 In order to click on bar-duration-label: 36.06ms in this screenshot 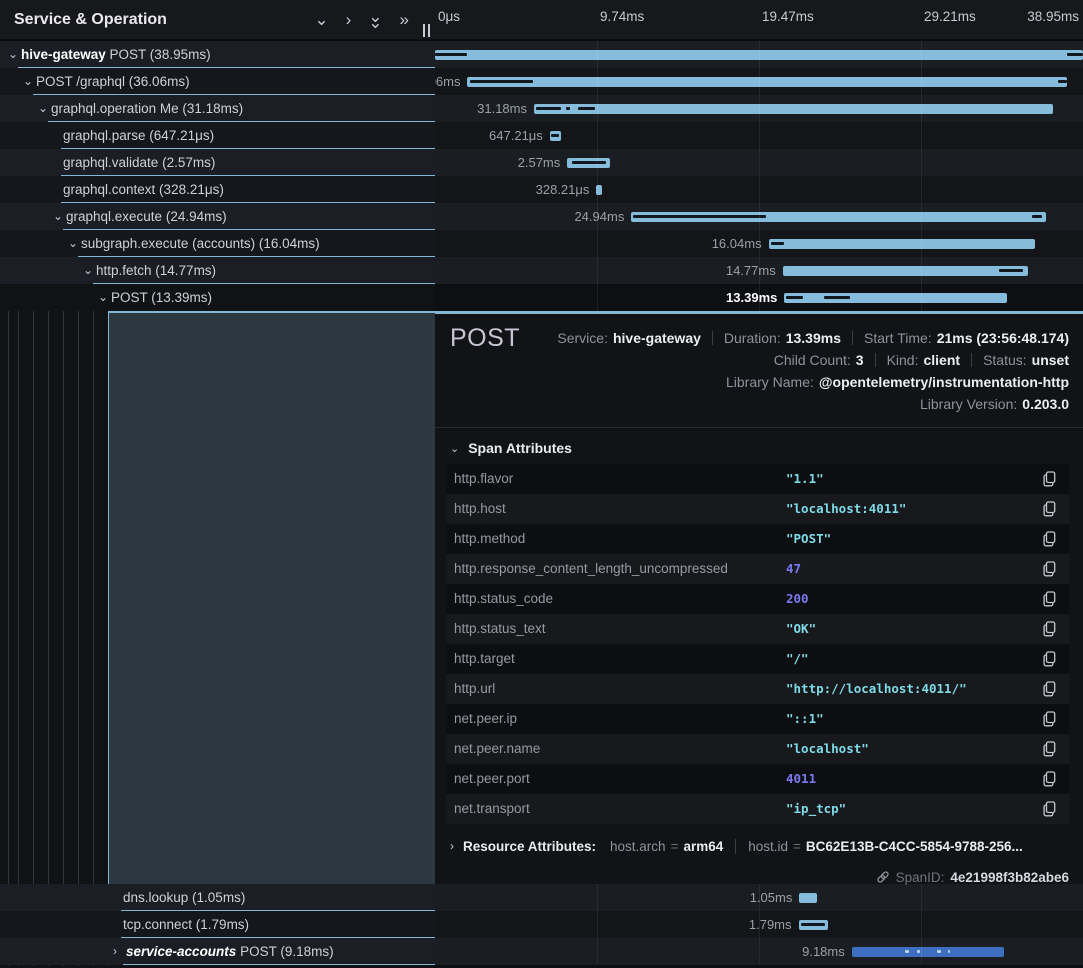, I will do `click(448, 81)`.